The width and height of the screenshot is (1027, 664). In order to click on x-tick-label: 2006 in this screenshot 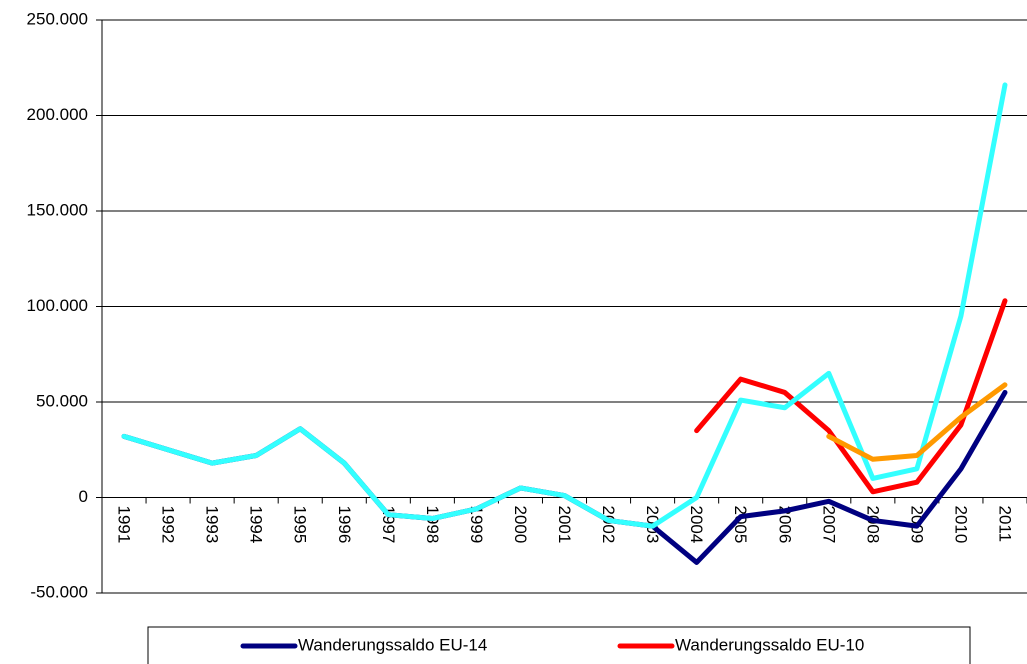, I will do `click(784, 525)`.